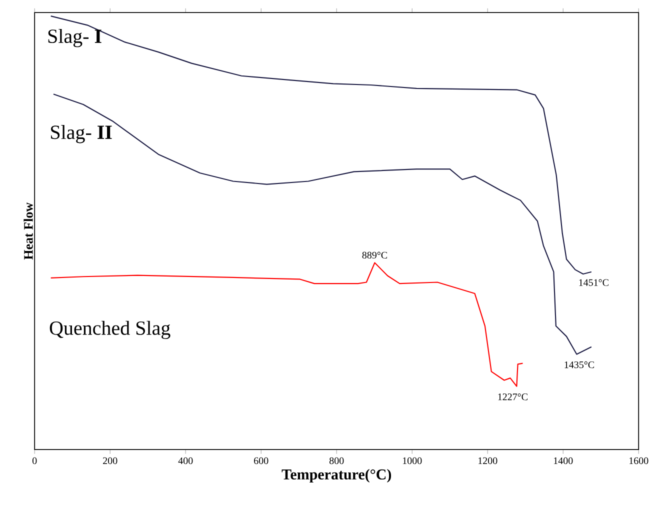 The image size is (654, 505). I want to click on series-label: Slag- II, so click(81, 134).